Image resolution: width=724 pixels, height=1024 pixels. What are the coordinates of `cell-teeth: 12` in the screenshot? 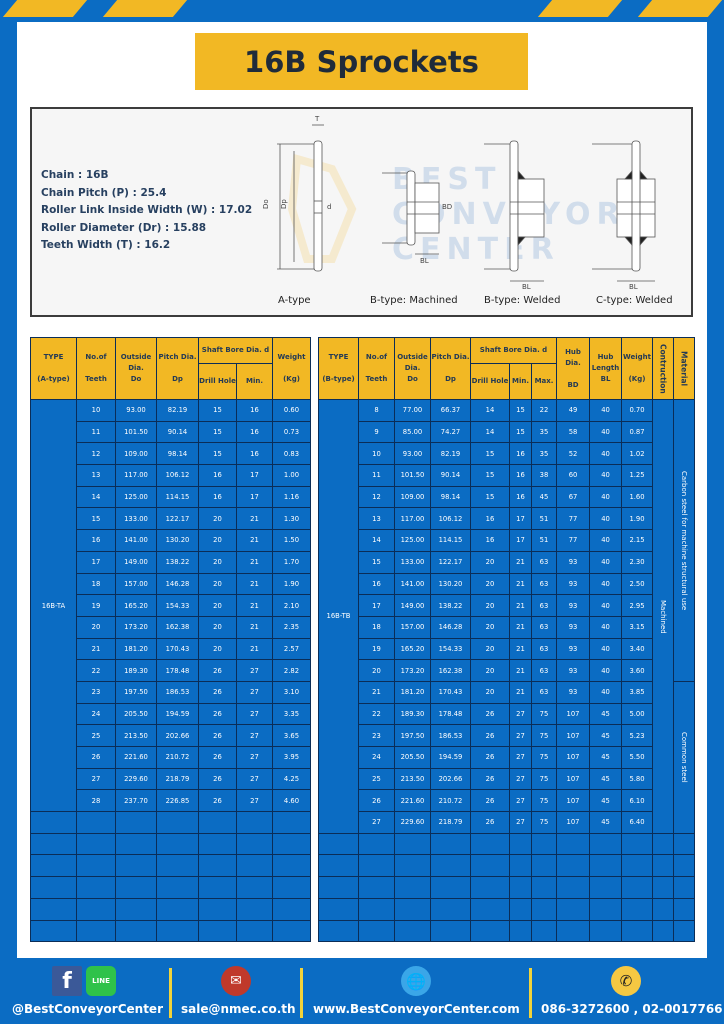 It's located at (376, 497).